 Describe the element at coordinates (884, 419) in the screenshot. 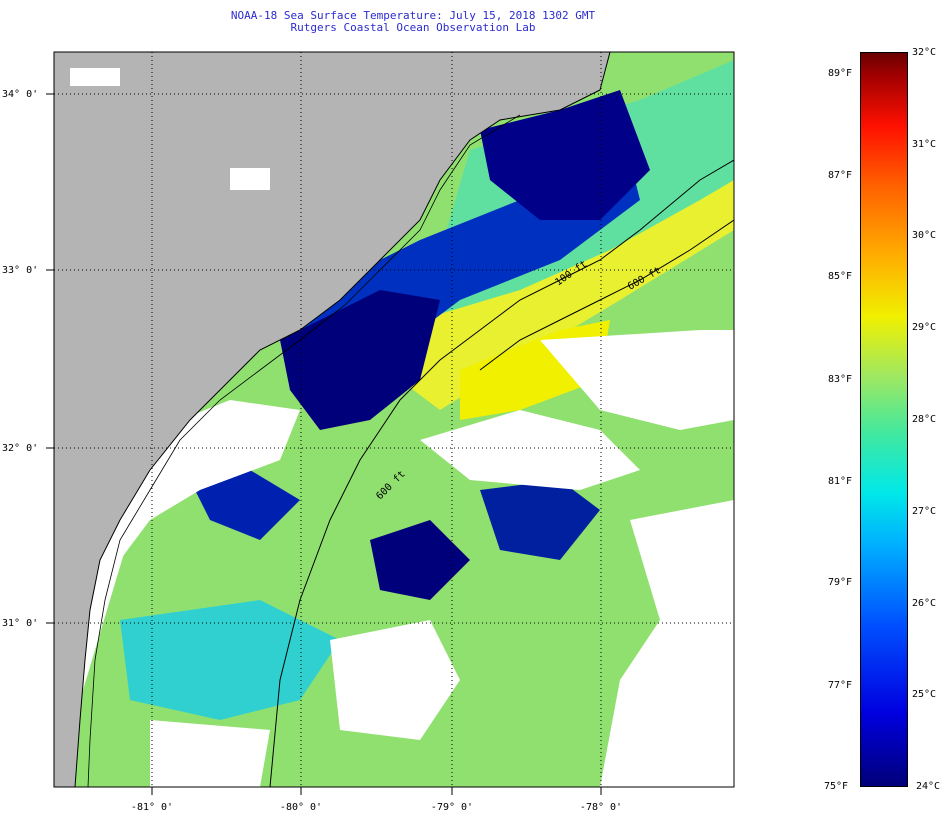

I see `color-scale-bar` at that location.